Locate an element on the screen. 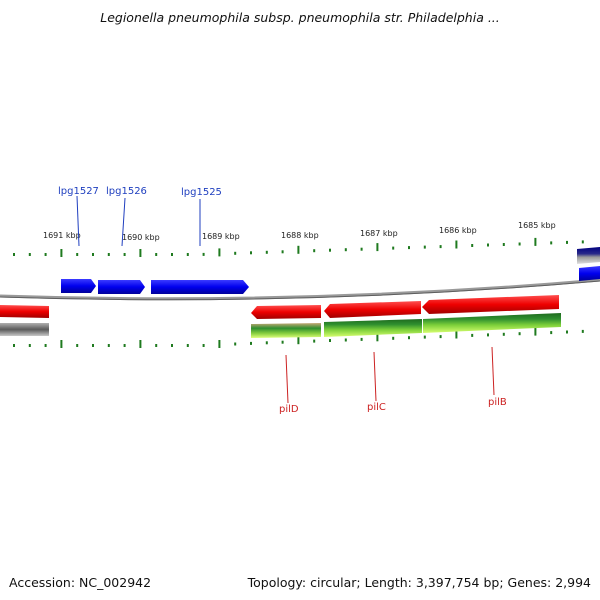 The image size is (600, 600). gene-pilB is located at coordinates (490, 304).